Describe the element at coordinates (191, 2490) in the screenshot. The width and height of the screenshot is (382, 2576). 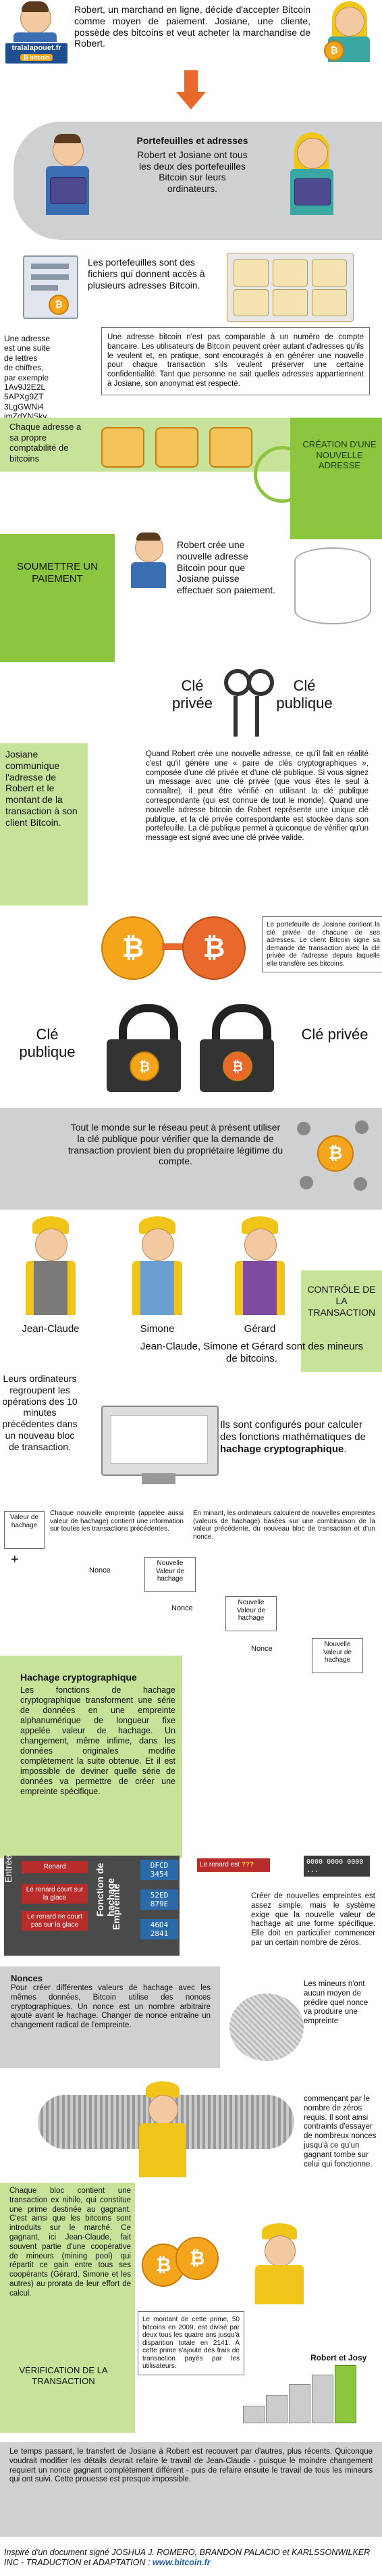
I see `final-band` at that location.